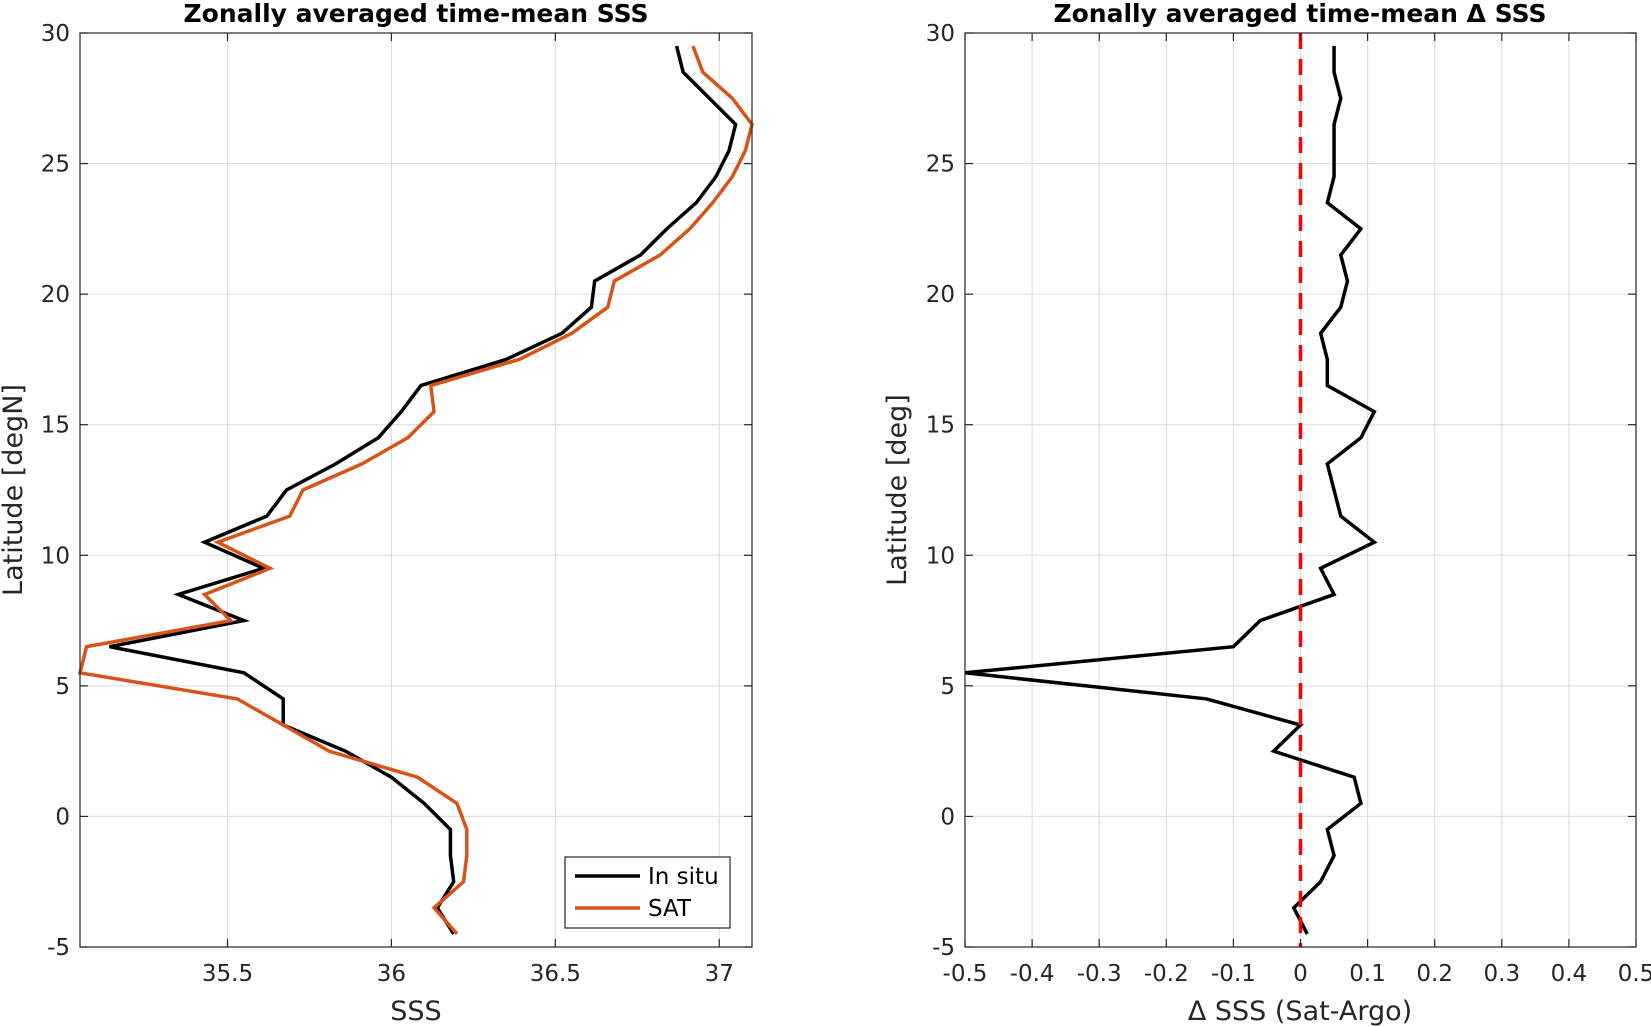  I want to click on legend-label-in-situ: In situ, so click(683, 877).